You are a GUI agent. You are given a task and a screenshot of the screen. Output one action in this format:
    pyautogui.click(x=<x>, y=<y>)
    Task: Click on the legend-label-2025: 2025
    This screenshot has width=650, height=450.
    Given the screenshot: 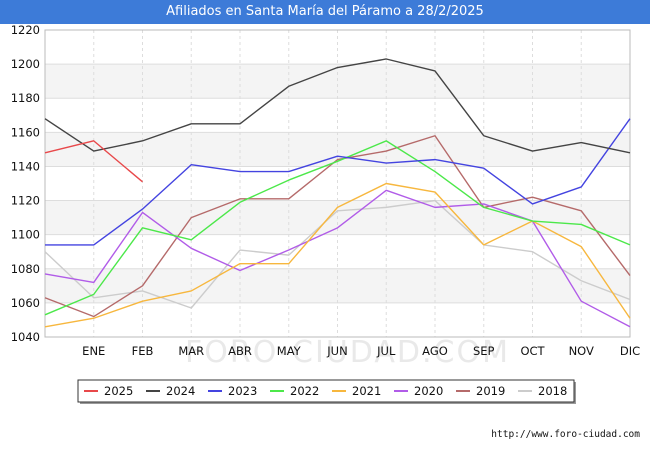 What is the action you would take?
    pyautogui.click(x=118, y=391)
    